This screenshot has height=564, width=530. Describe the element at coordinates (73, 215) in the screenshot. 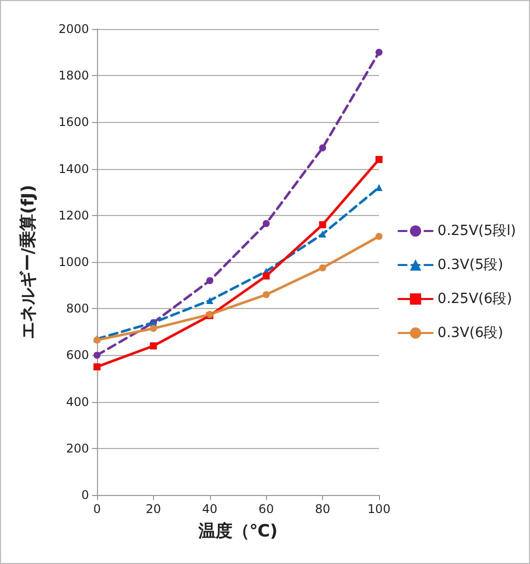

I see `y-tick-label: 1200` at that location.